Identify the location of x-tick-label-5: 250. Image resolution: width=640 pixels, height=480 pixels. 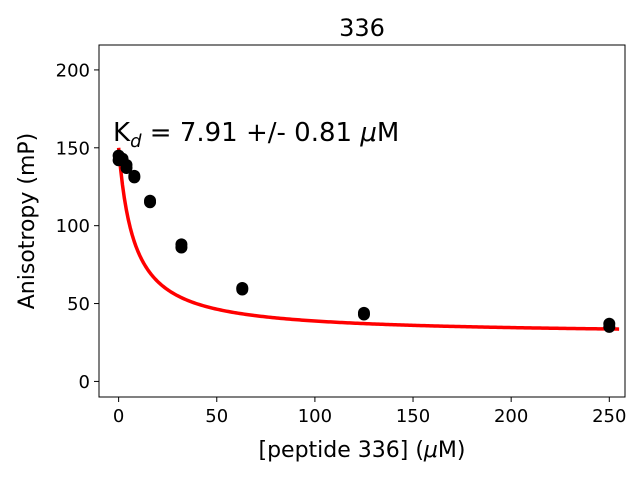
(609, 416).